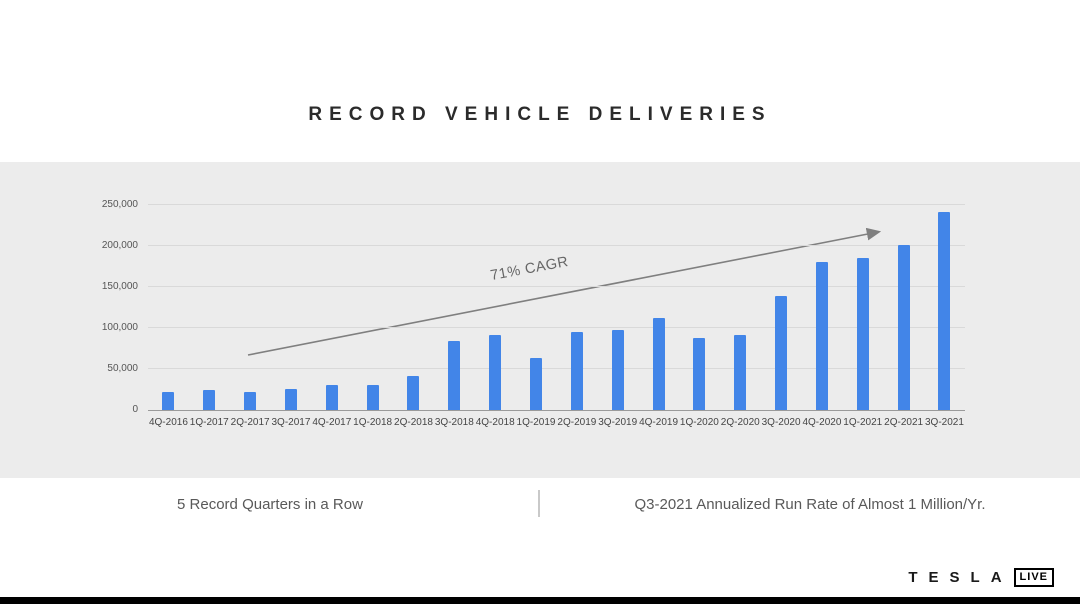  I want to click on bar-column: 1Q-2018, so click(372, 316).